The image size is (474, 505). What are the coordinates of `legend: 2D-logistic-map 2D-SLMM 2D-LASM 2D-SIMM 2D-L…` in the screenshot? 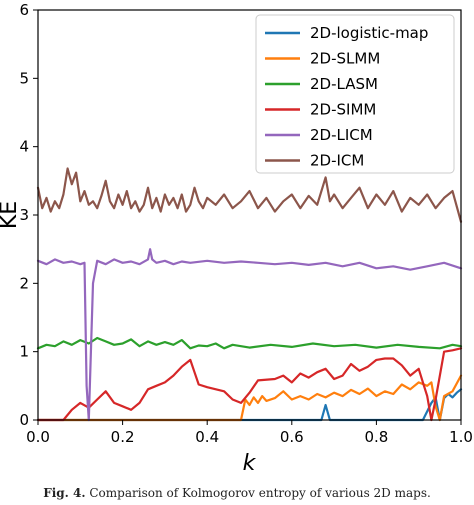 It's located at (355, 94).